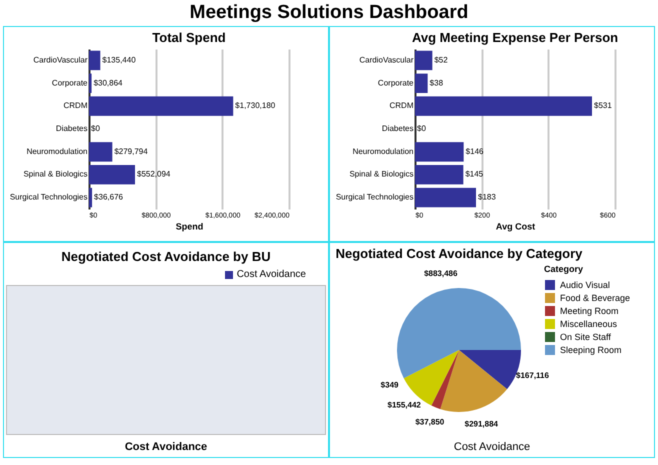  Describe the element at coordinates (481, 424) in the screenshot. I see `data-label: $291,884` at that location.